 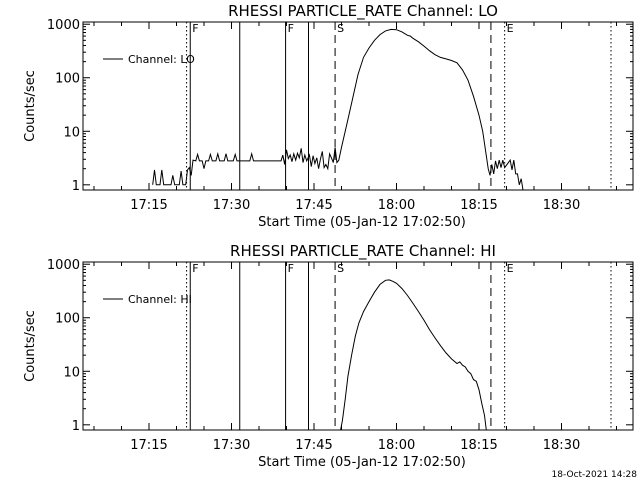 What do you see at coordinates (413, 355) in the screenshot?
I see `series-line-hi` at bounding box center [413, 355].